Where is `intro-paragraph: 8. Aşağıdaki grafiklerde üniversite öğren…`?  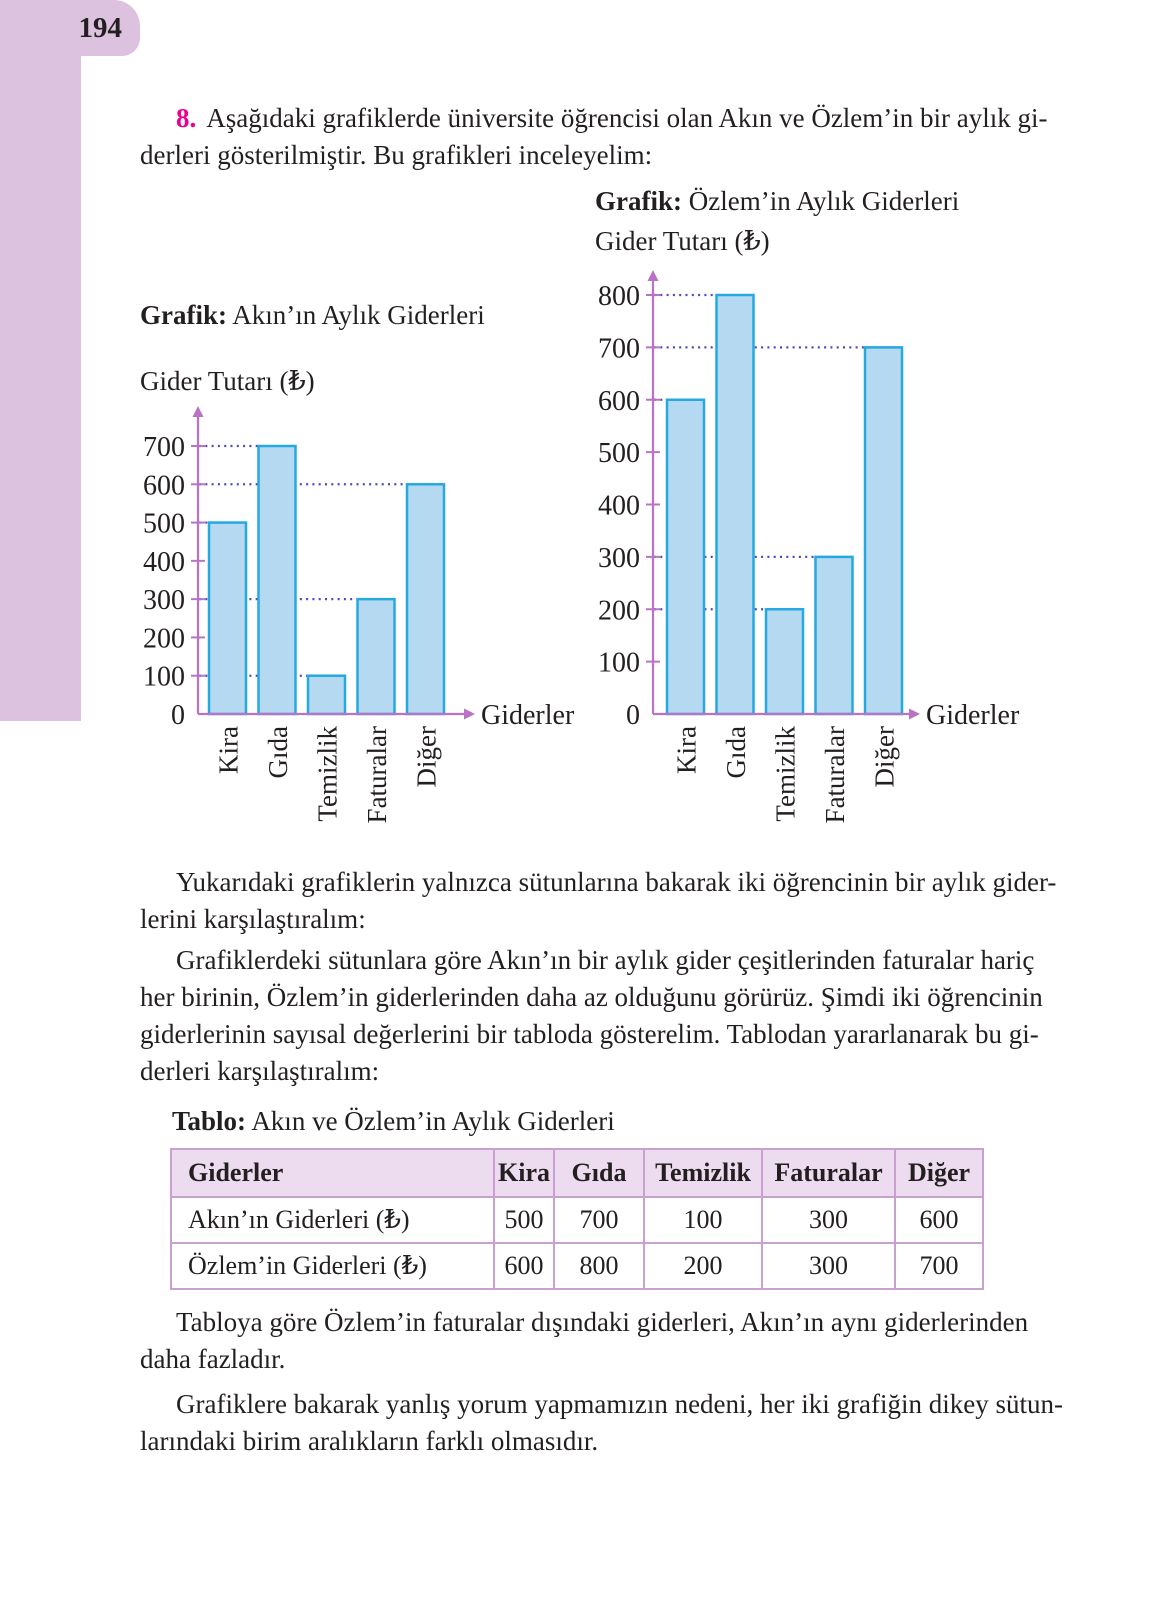
intro-paragraph: 8. Aşağıdaki grafiklerde üniversite öğren… is located at coordinates (594, 137).